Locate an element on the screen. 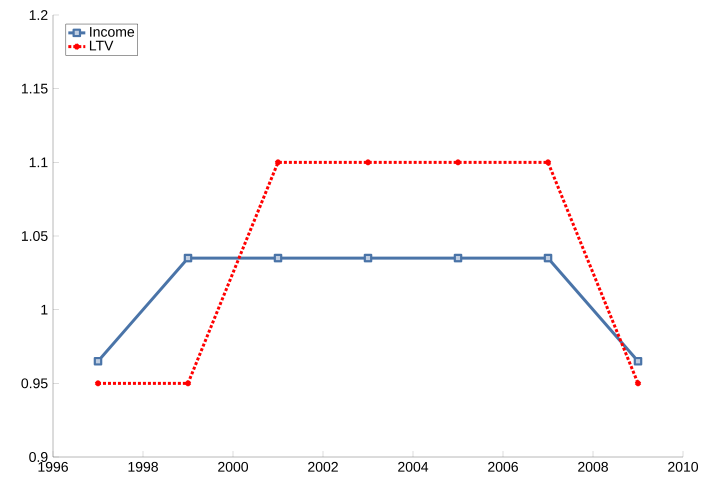  x-tick-label: 2000 is located at coordinates (233, 467).